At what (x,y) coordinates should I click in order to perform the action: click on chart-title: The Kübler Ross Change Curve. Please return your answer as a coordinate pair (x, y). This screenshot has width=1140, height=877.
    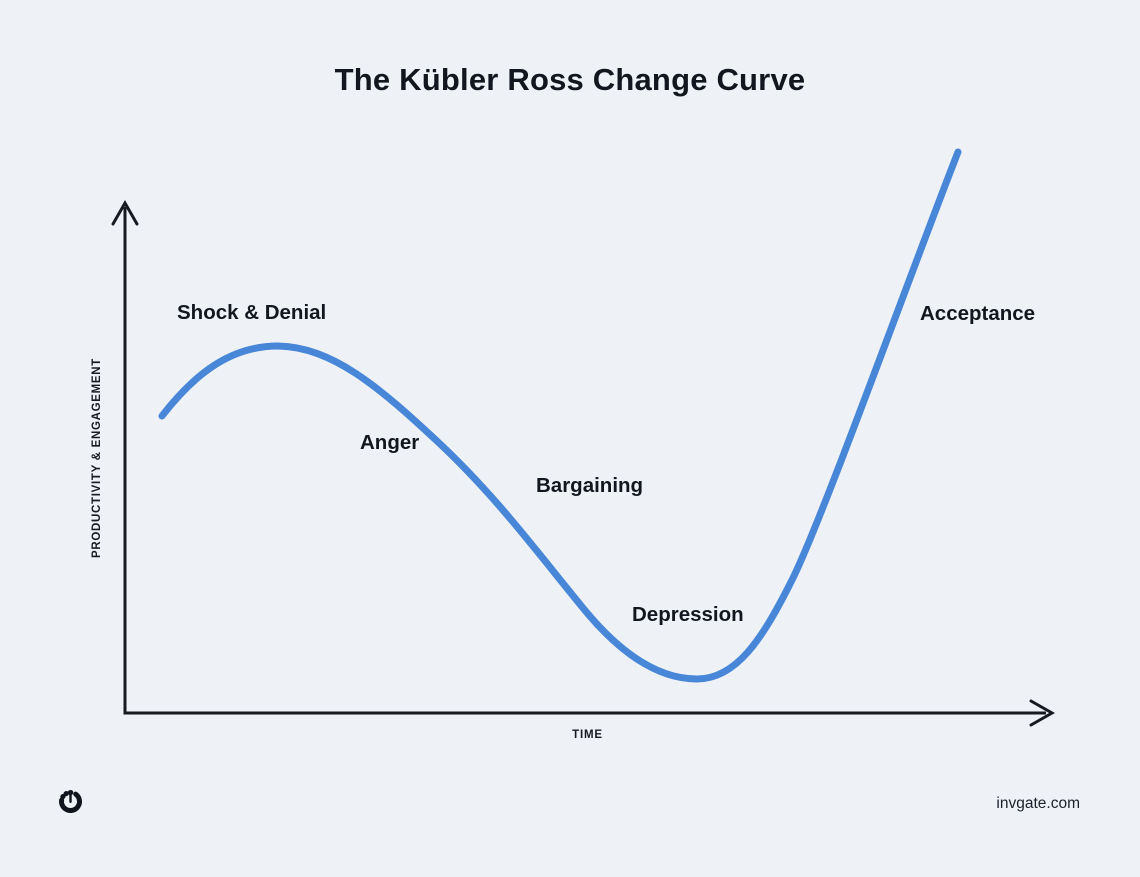
    Looking at the image, I should click on (570, 79).